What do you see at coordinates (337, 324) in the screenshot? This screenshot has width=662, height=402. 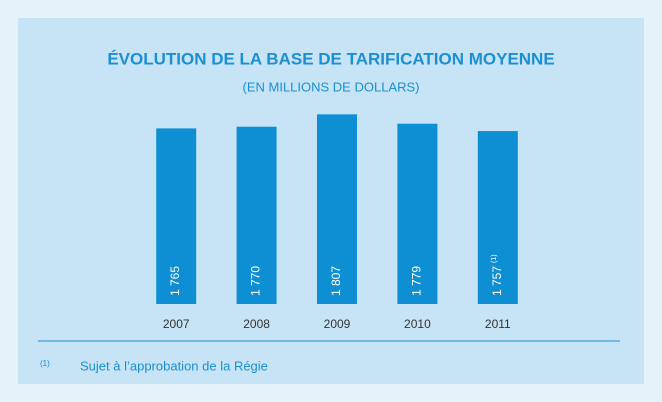 I see `x-tick-label: 2009` at bounding box center [337, 324].